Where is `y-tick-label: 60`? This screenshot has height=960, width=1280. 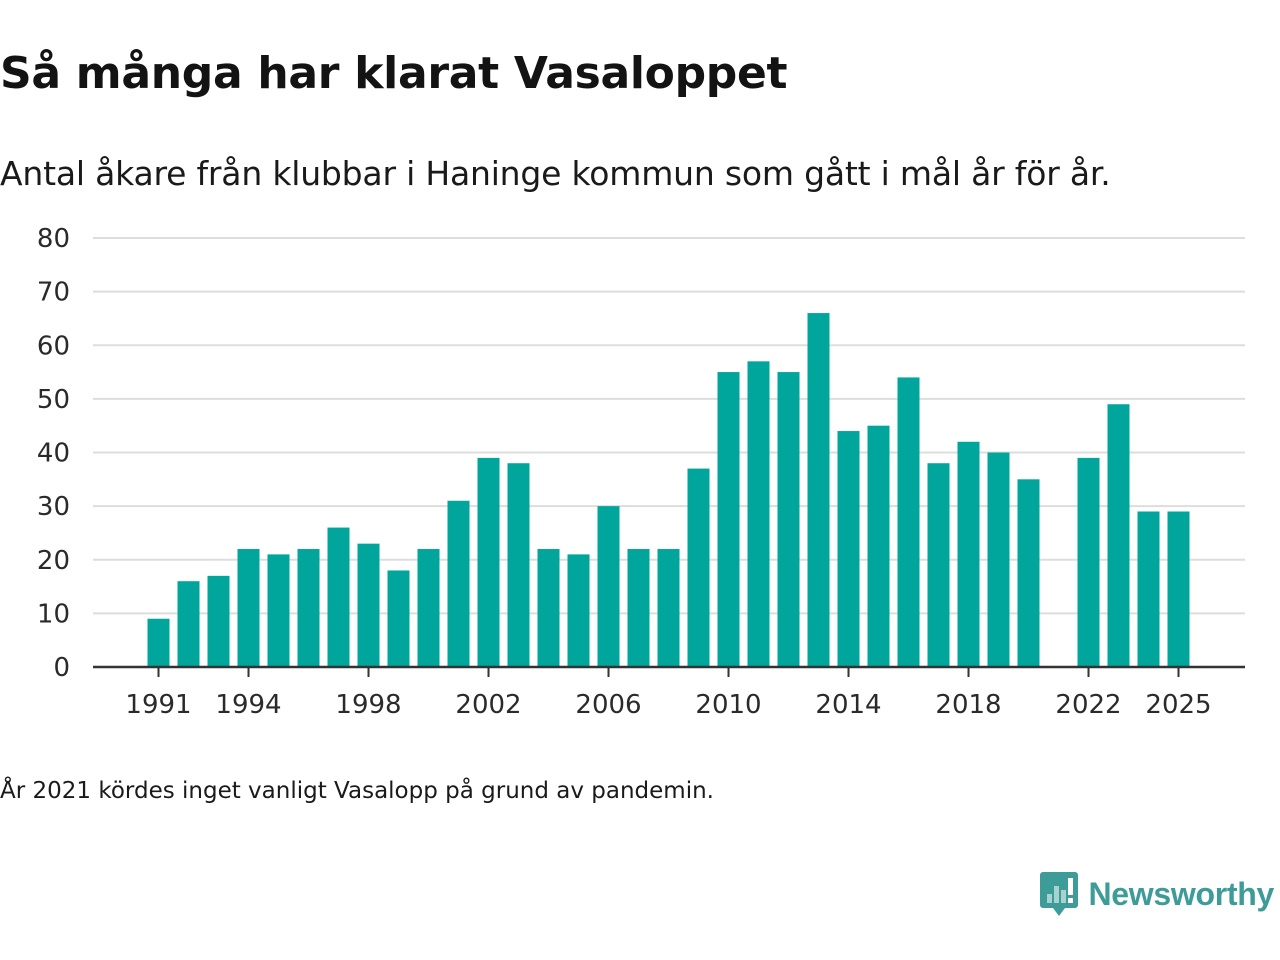
y-tick-label: 60 is located at coordinates (53, 346).